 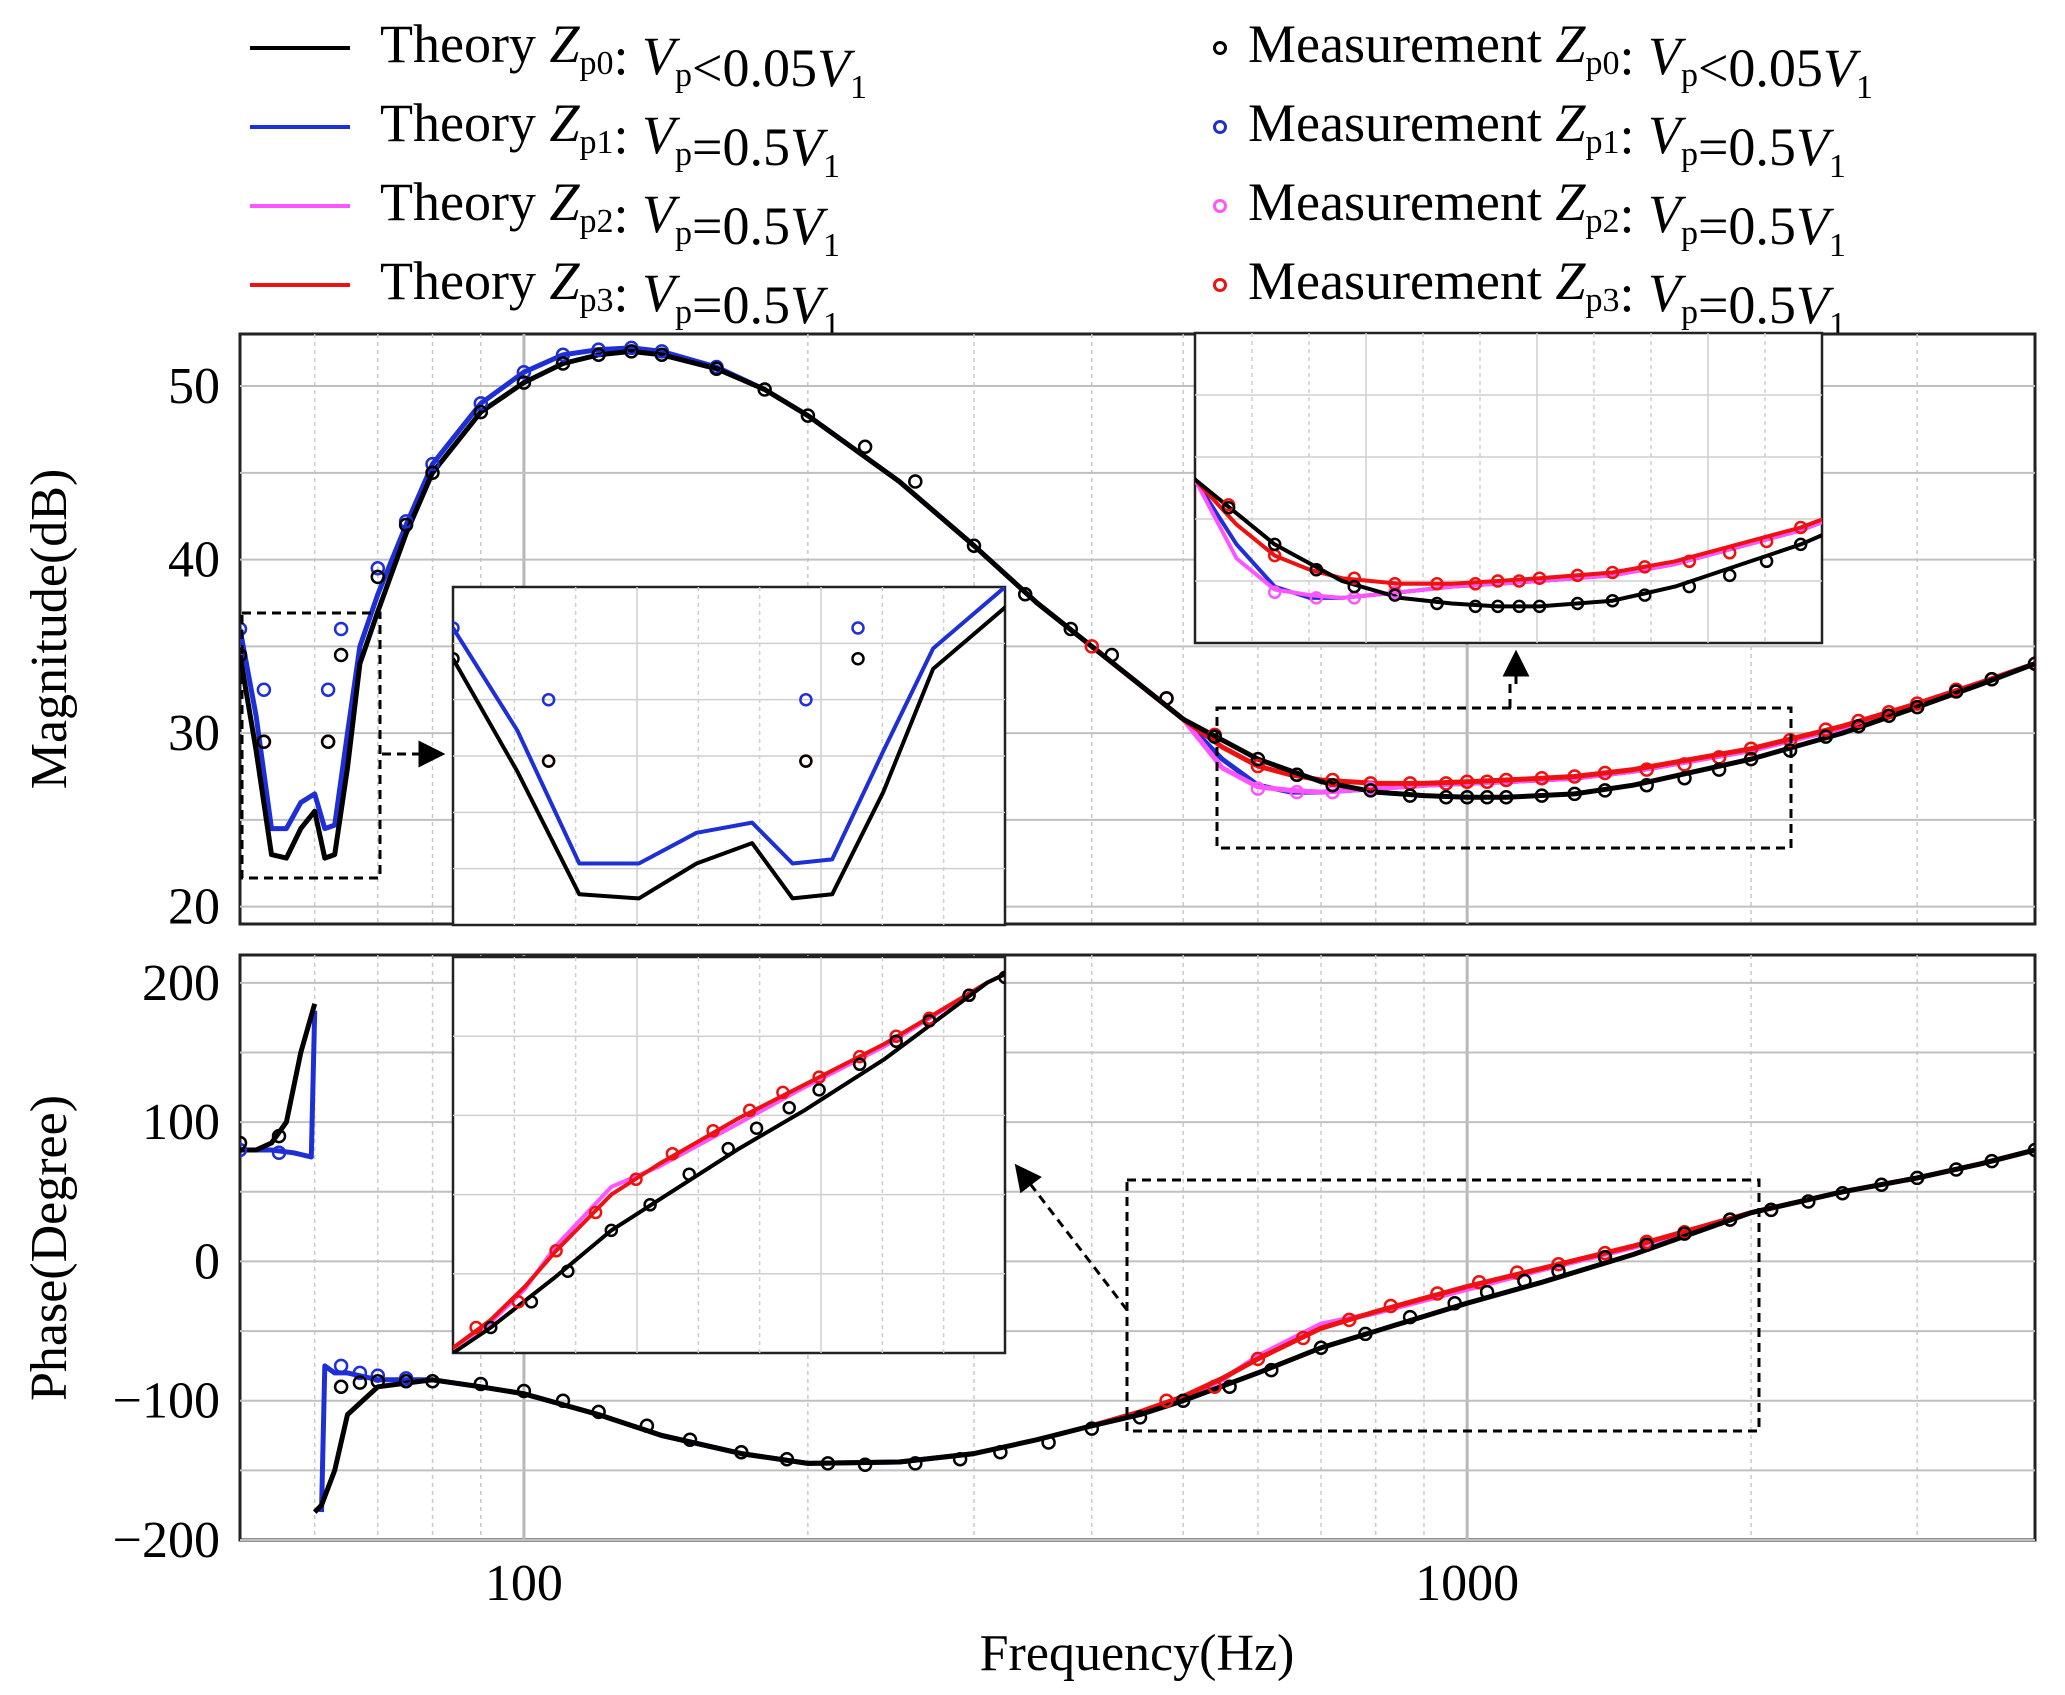 What do you see at coordinates (1137, 1653) in the screenshot?
I see `x-axis-label: Frequency(Hz)` at bounding box center [1137, 1653].